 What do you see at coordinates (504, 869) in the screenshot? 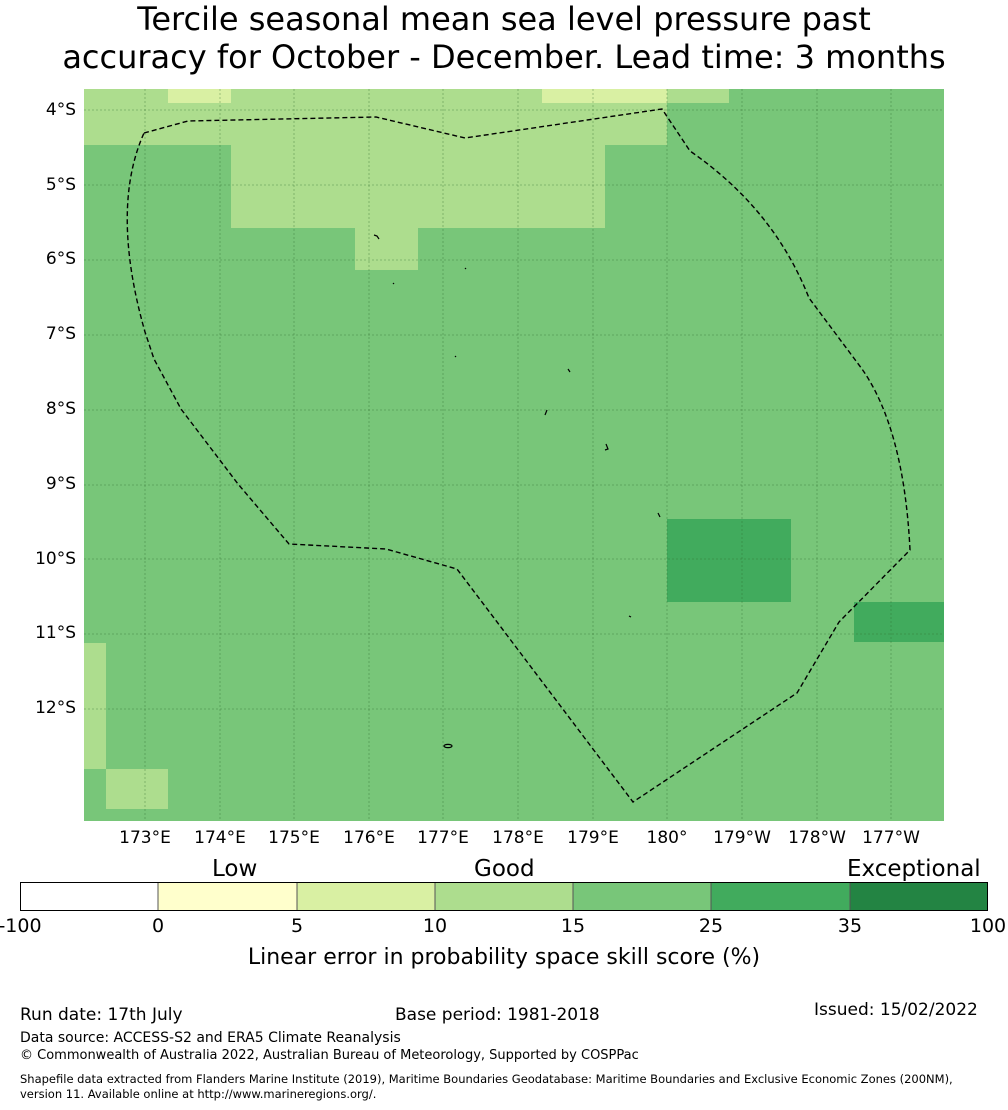
I see `legend-category-good: Good` at bounding box center [504, 869].